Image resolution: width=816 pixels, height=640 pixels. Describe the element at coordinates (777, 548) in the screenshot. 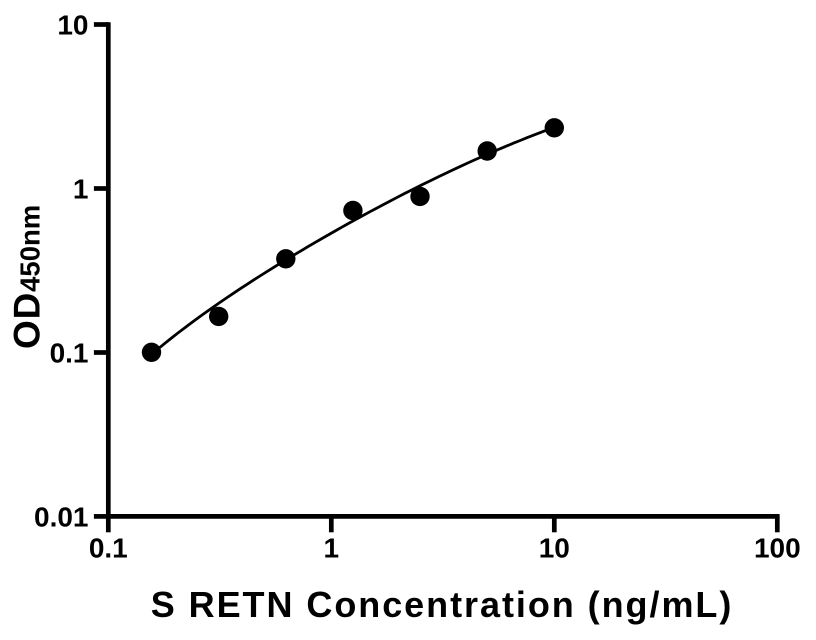

I see `svg-text: 100` at that location.